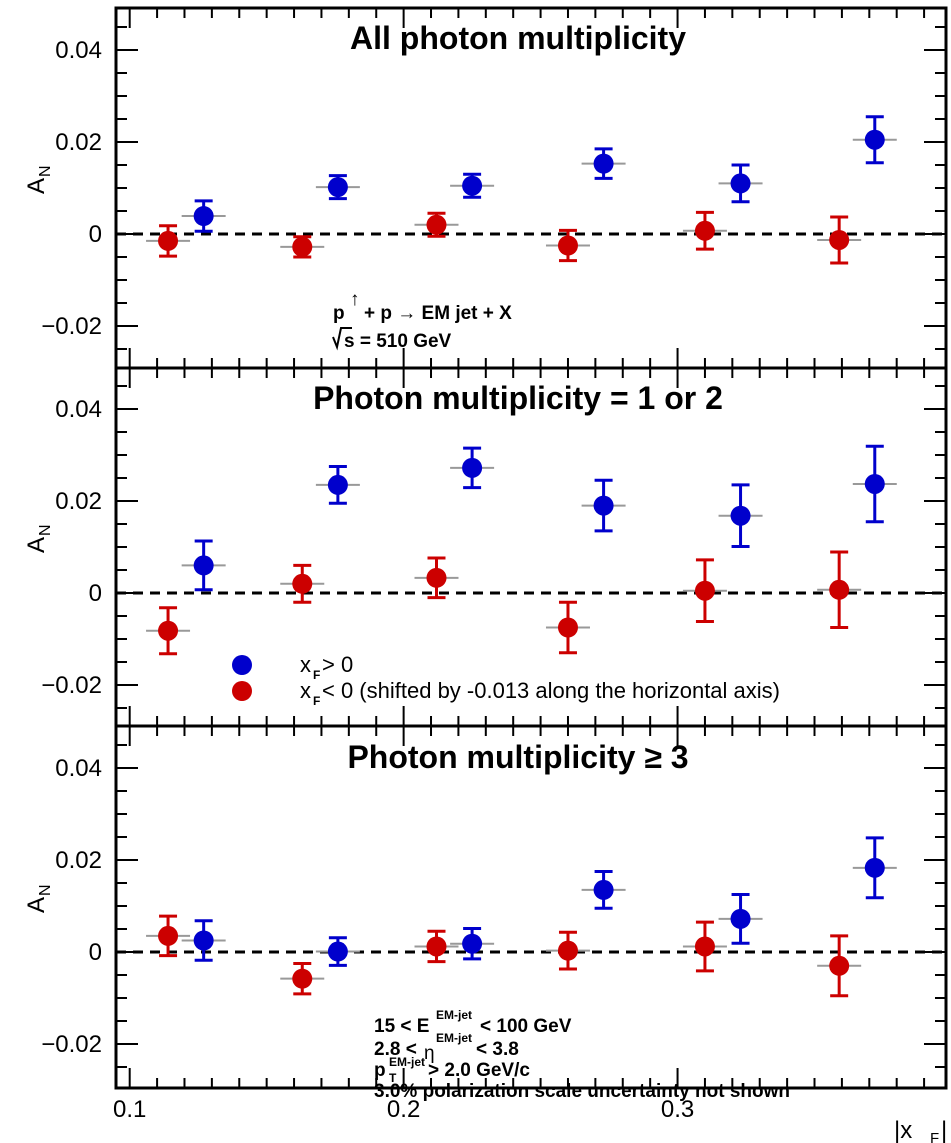 This screenshot has height=1143, width=951. I want to click on legend-rest-positive: > 0, so click(337, 664).